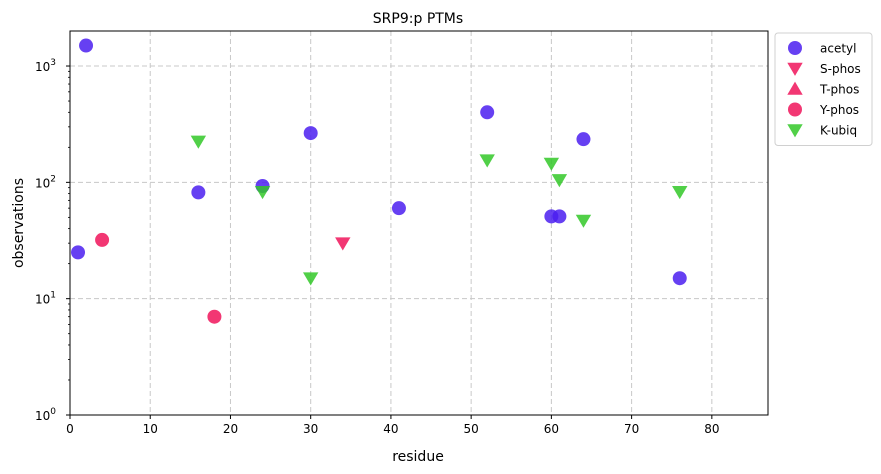  What do you see at coordinates (795, 69) in the screenshot?
I see `legend-marker-s-phos` at bounding box center [795, 69].